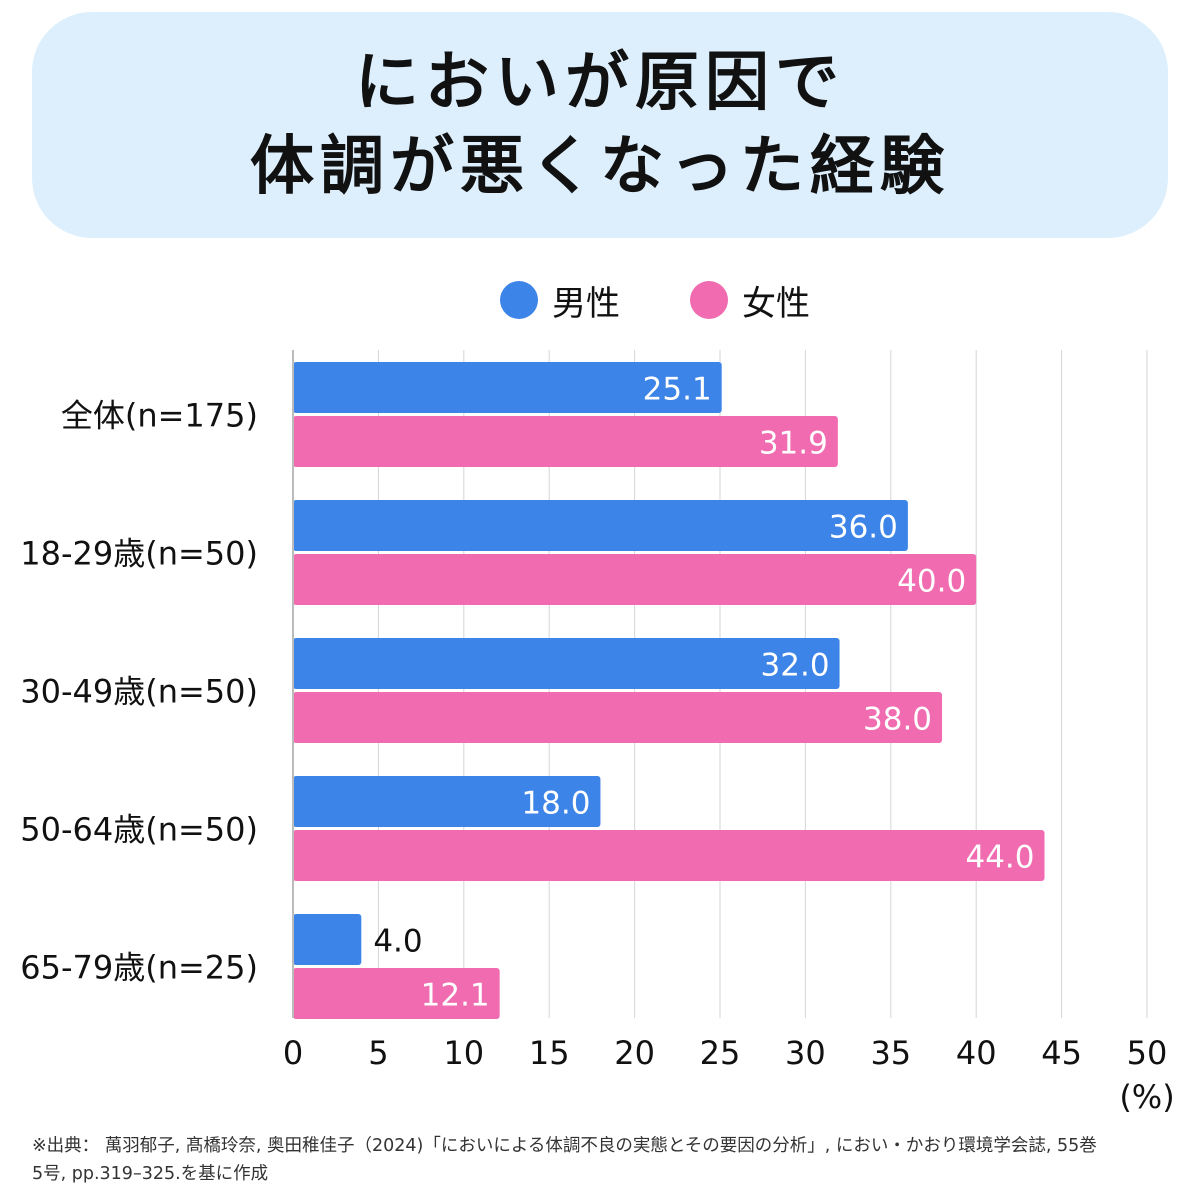  Describe the element at coordinates (890, 1053) in the screenshot. I see `x-tick-label: 35` at that location.